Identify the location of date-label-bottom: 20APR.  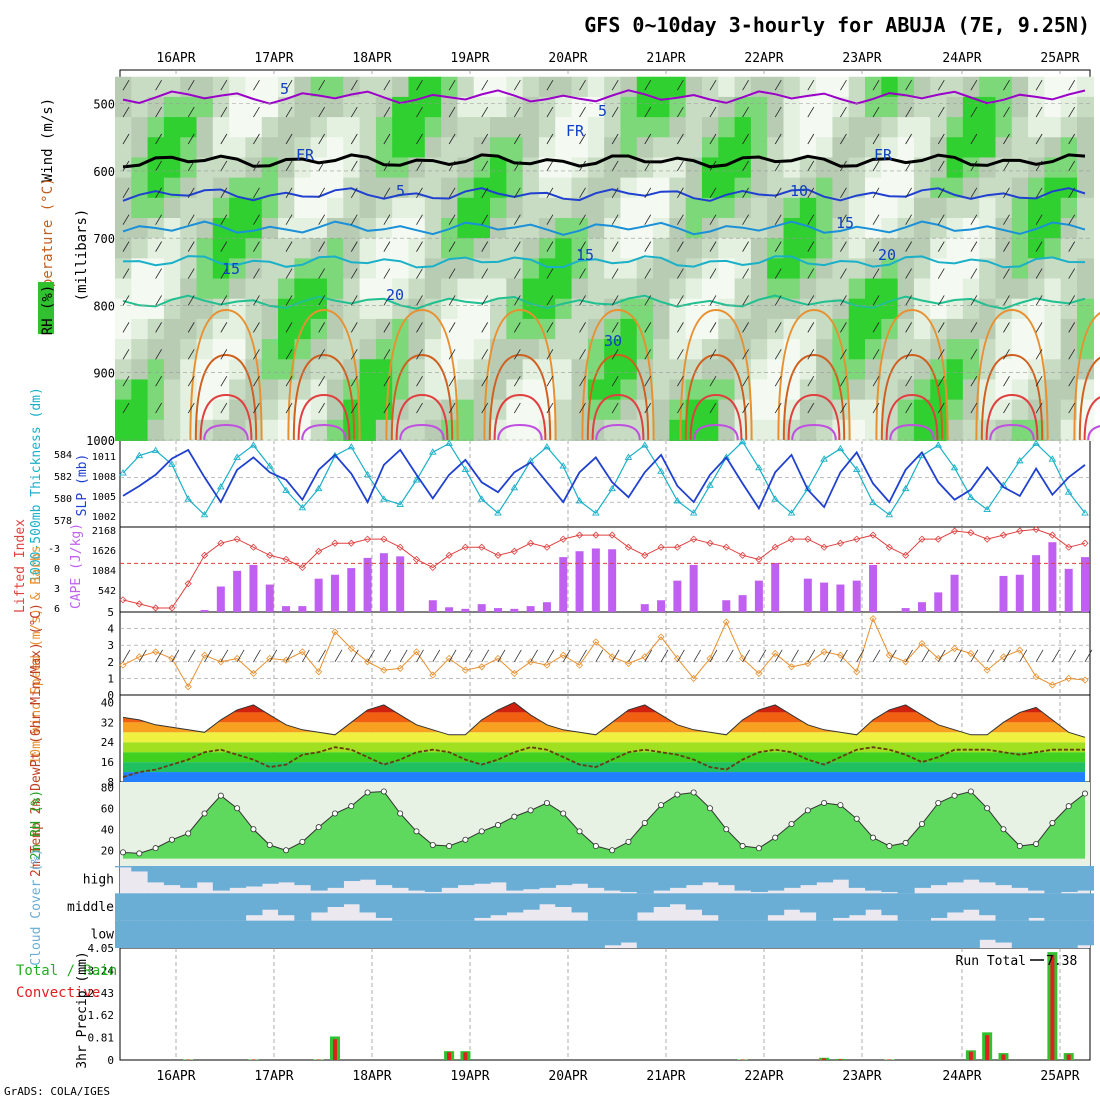
(567, 1076).